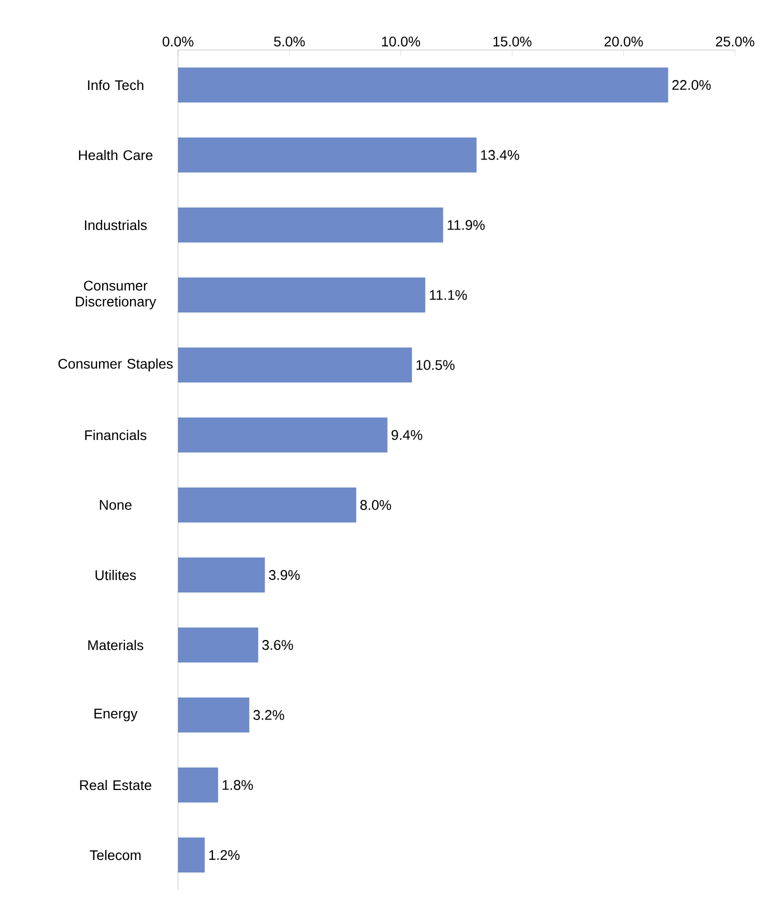  Describe the element at coordinates (407, 435) in the screenshot. I see `data-label: 9.4%` at that location.